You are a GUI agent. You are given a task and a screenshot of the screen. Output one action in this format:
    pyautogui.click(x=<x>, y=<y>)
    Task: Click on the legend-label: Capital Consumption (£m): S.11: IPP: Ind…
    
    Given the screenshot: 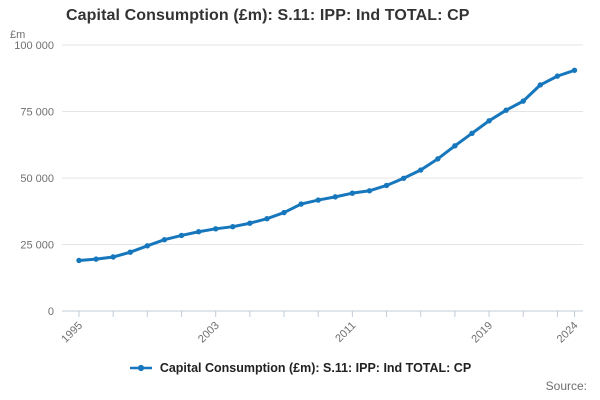 What is the action you would take?
    pyautogui.click(x=315, y=368)
    